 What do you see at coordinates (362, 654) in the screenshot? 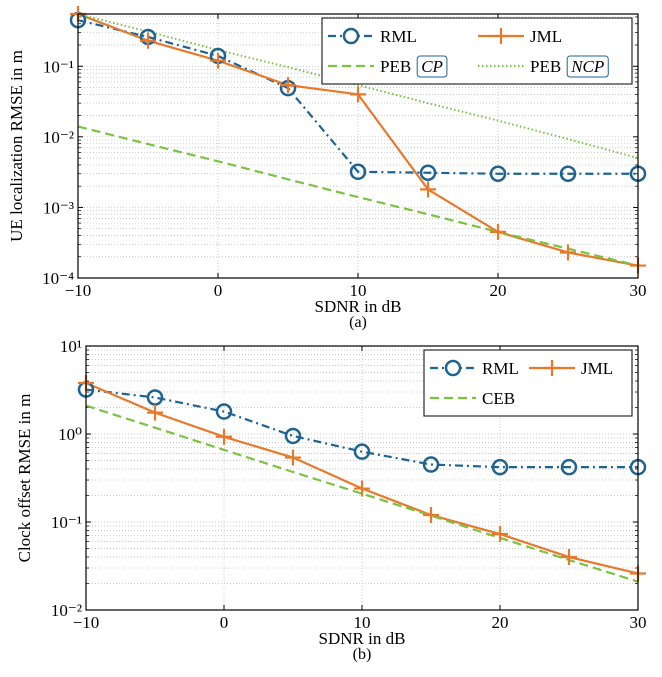
I see `caption: (b)` at bounding box center [362, 654].